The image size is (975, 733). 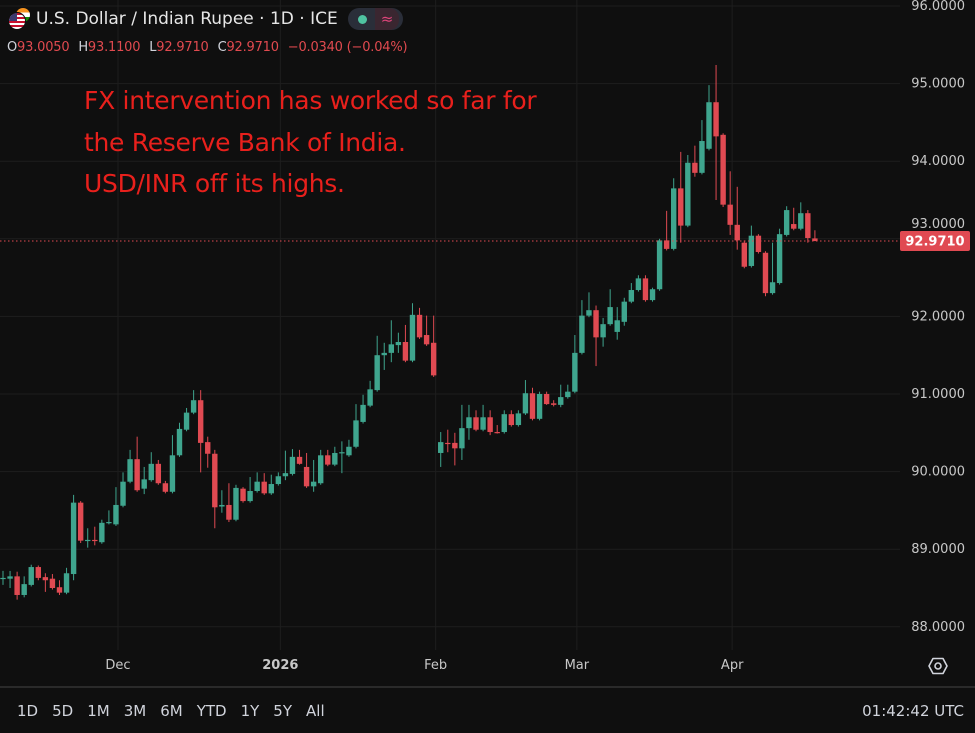 I want to click on status-pill: ≈, so click(x=375, y=19).